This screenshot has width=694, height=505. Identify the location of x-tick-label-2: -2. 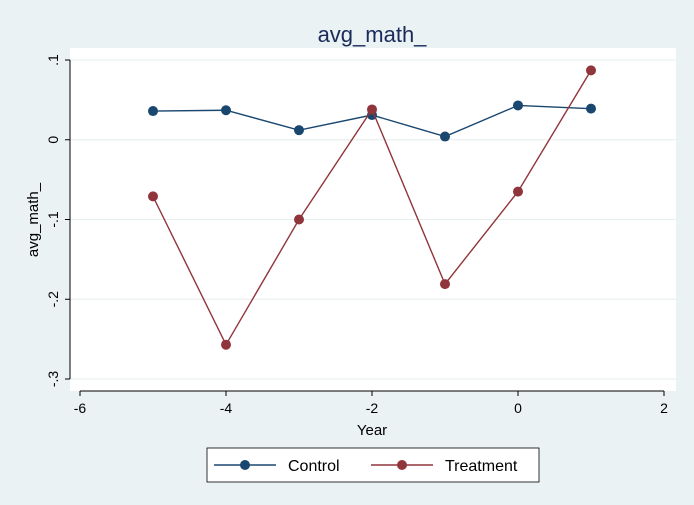
(372, 408).